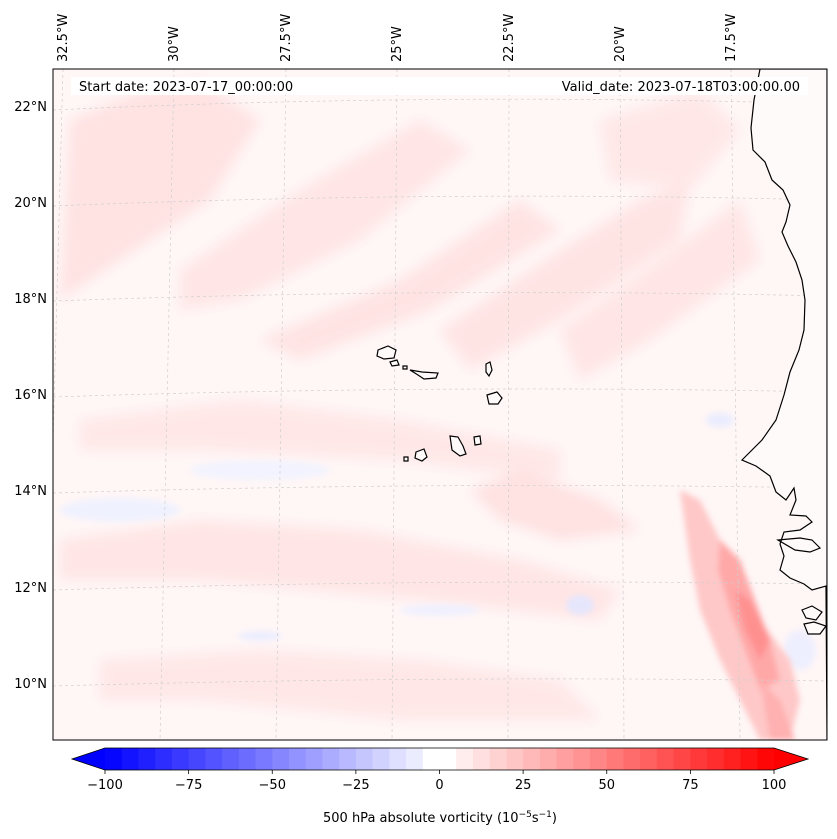 This screenshot has width=837, height=839. What do you see at coordinates (606, 785) in the screenshot?
I see `colorbar-tick-label: 50` at bounding box center [606, 785].